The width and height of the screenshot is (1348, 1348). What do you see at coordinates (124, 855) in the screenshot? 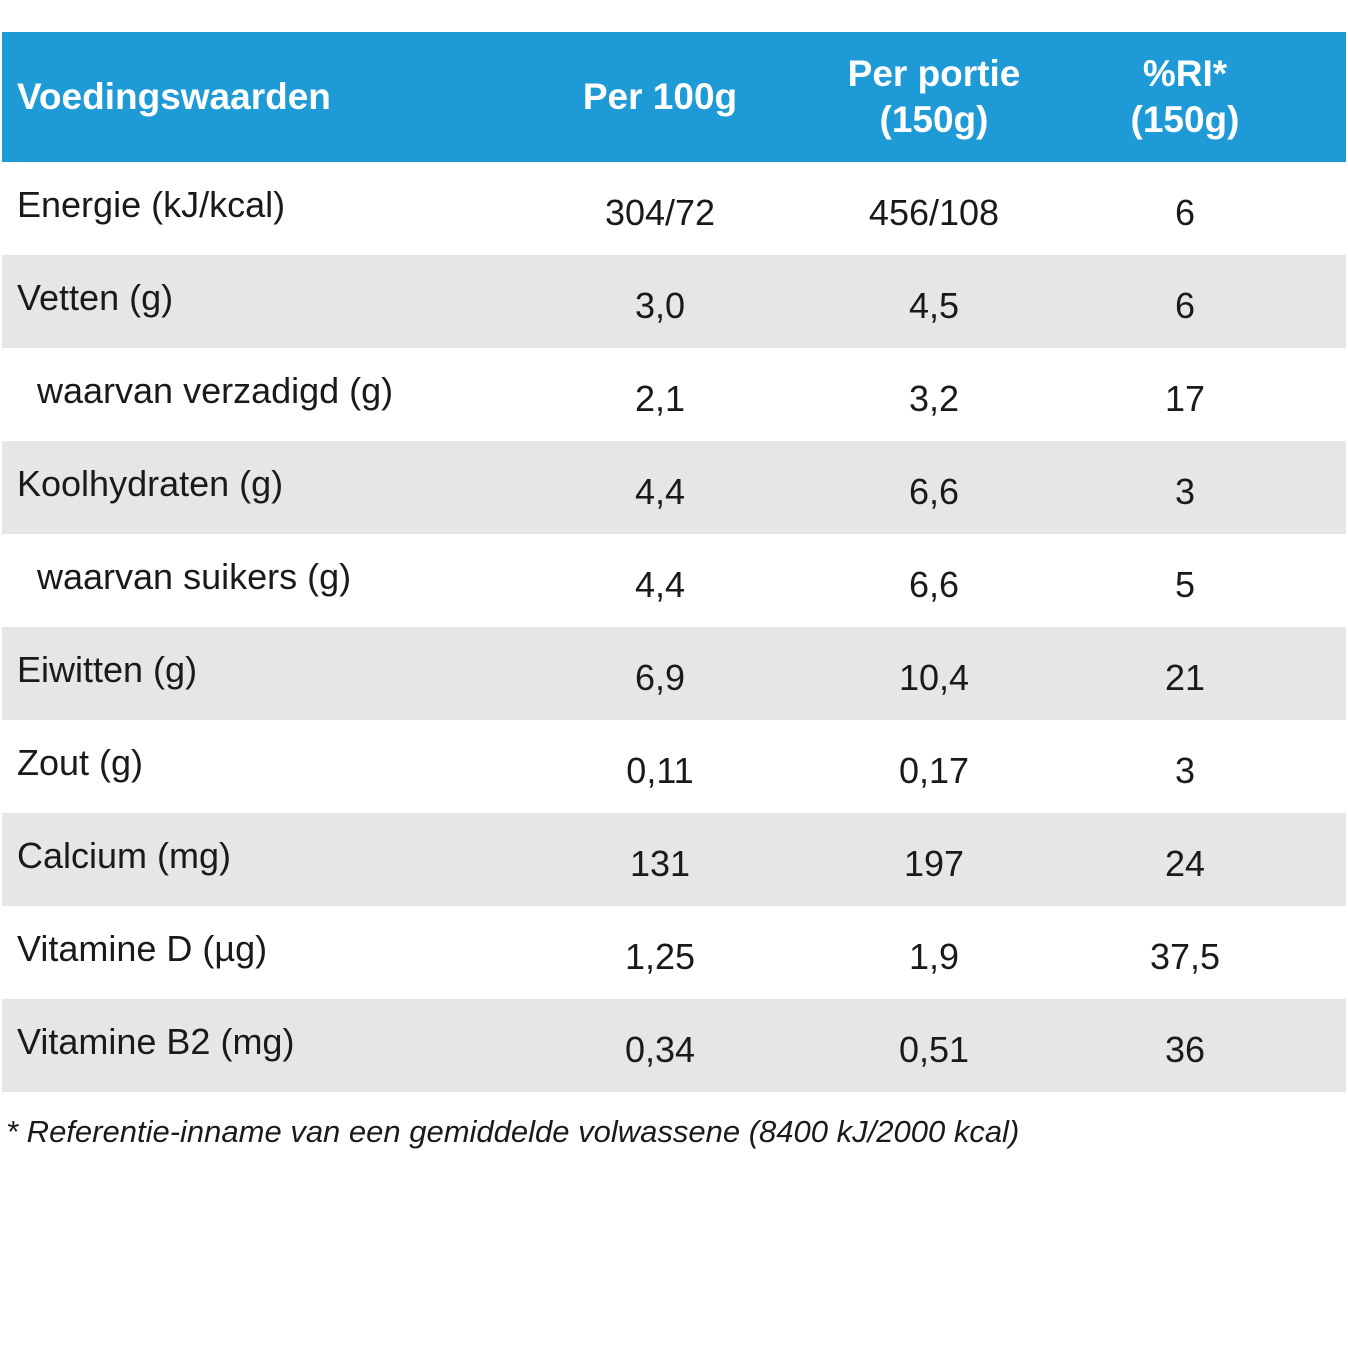
I see `row-label: Calcium (mg)` at bounding box center [124, 855].